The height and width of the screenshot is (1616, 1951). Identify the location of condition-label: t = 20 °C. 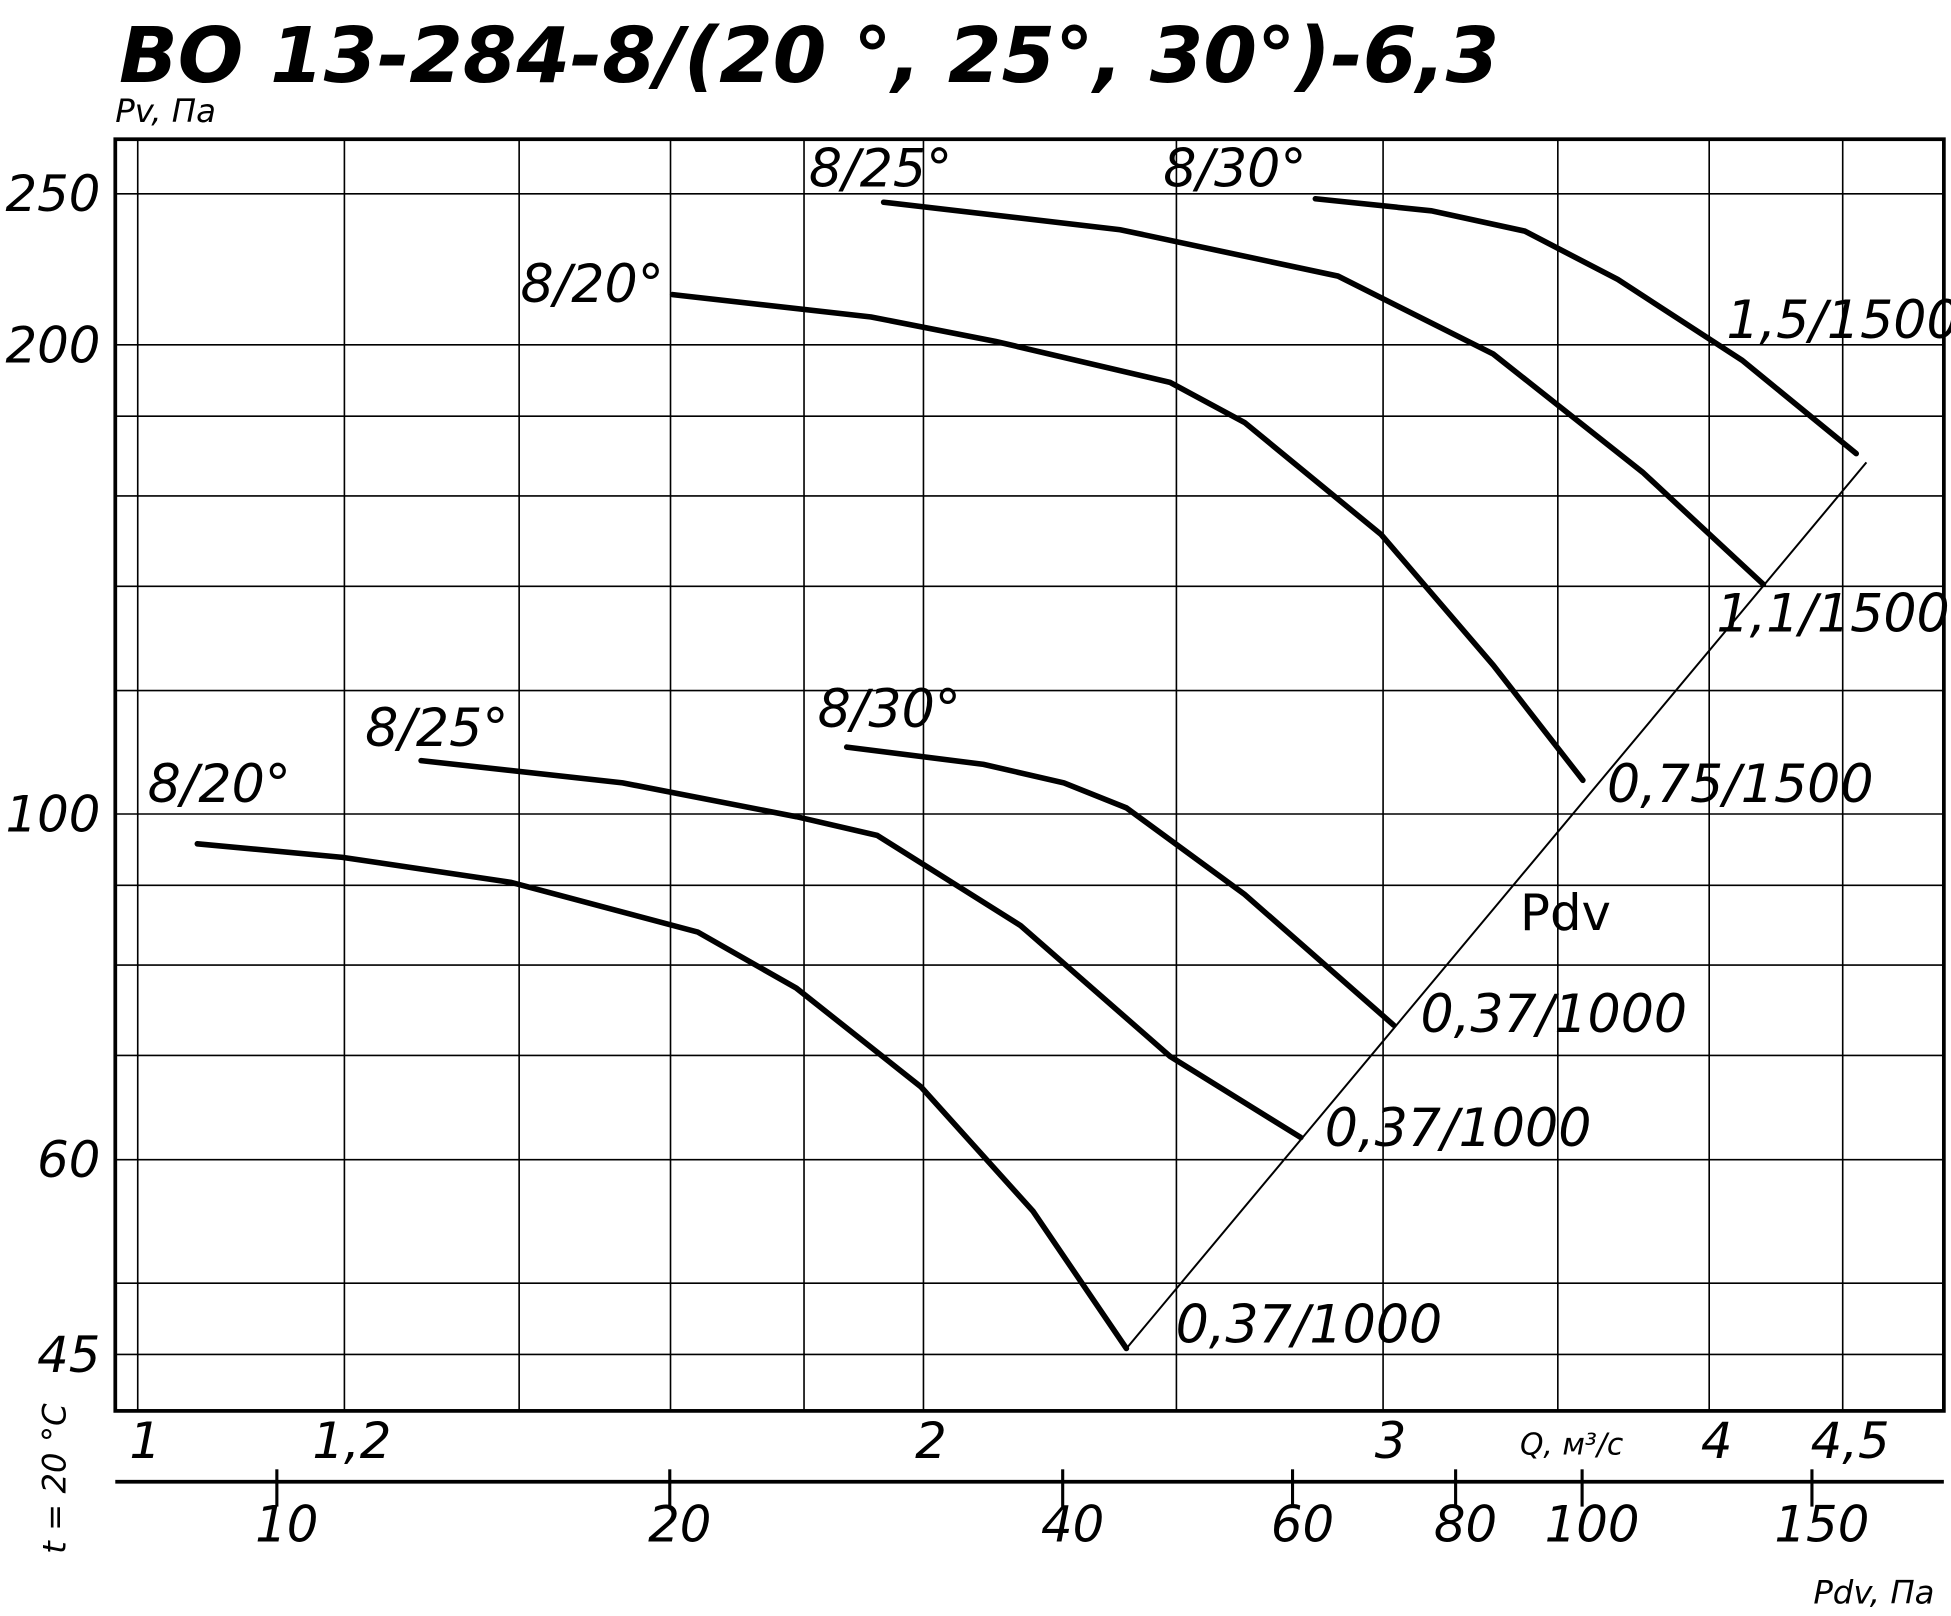
(55, 1478).